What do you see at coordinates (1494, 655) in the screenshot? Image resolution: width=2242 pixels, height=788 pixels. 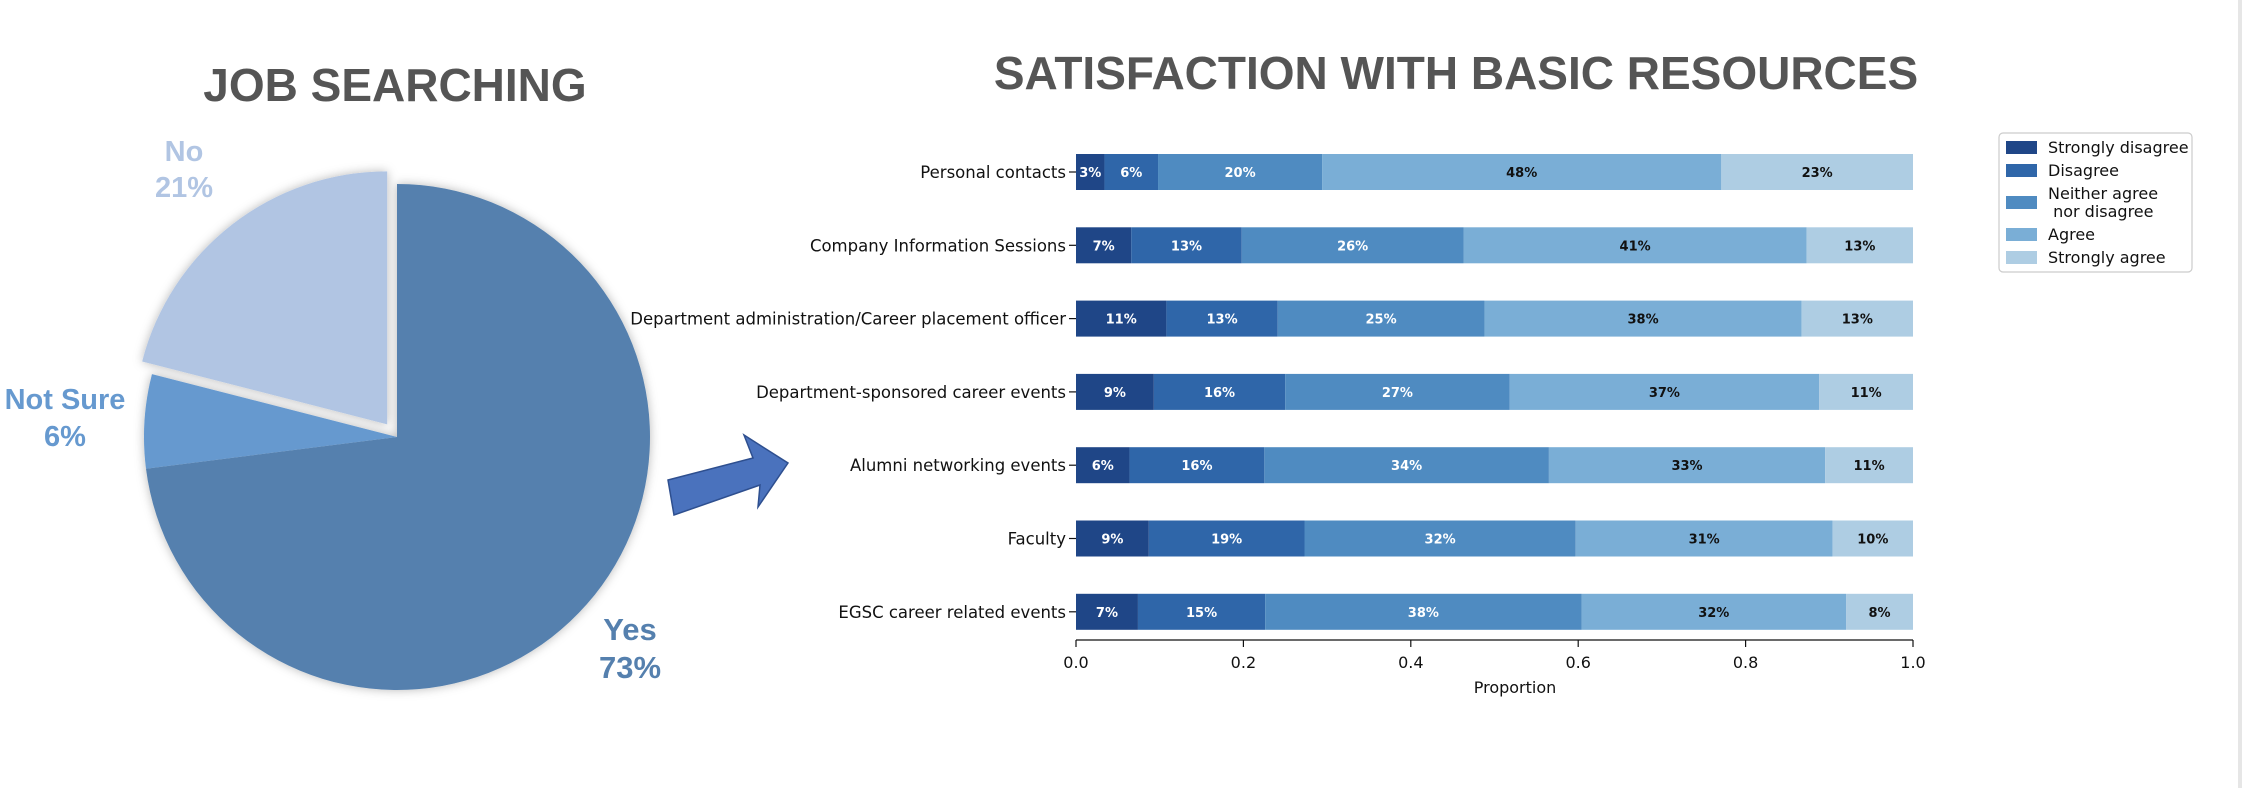 I see `x-axis: 0.0 0.2 0.4 0.6 0.8 1.0` at bounding box center [1494, 655].